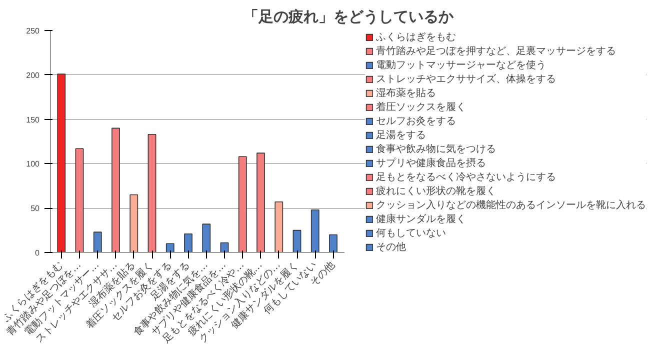 This screenshot has width=650, height=352. What do you see at coordinates (466, 79) in the screenshot?
I see `legend-label: ストレッチやエクササイズ、体操をする` at bounding box center [466, 79].